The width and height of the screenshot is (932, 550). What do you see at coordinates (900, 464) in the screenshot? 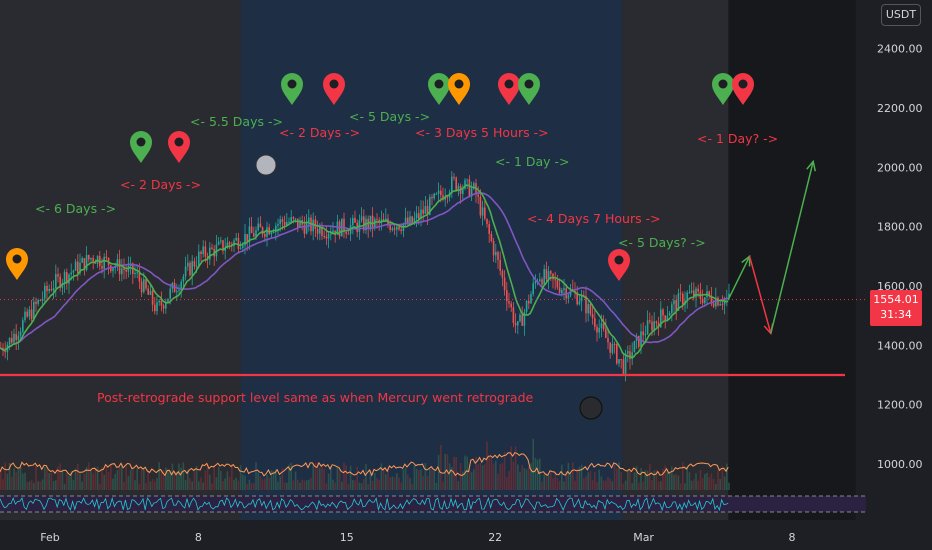
I see `y-tick-label: 1000.00` at bounding box center [900, 464].